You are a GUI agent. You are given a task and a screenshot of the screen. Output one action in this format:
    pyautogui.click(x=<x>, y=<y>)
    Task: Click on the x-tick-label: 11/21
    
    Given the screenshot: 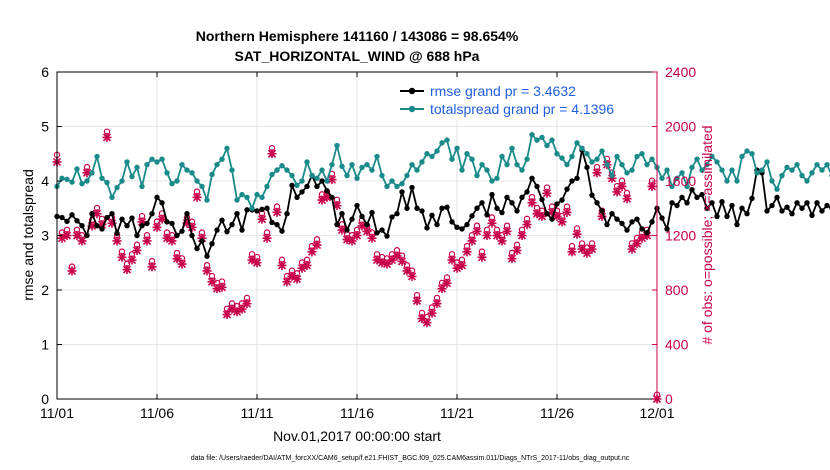 What is the action you would take?
    pyautogui.click(x=457, y=413)
    